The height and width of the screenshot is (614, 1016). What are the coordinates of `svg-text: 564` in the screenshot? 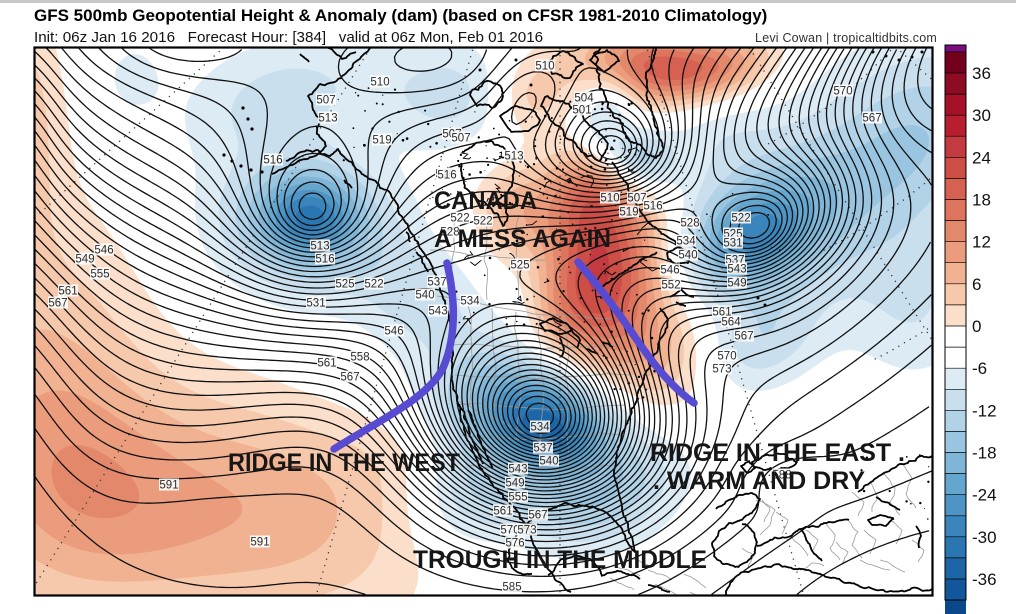 It's located at (731, 323).